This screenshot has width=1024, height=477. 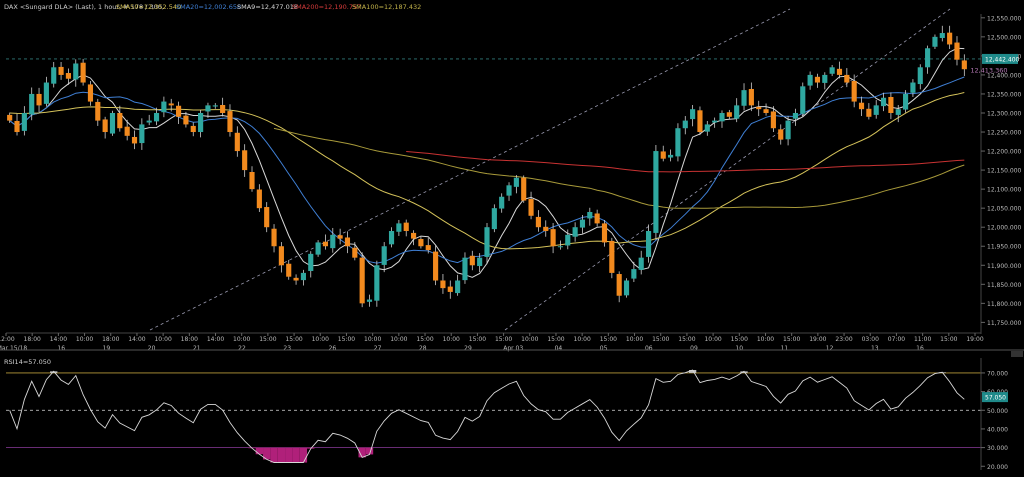 What do you see at coordinates (1004, 304) in the screenshot?
I see `price-tick-label: 11,800.000` at bounding box center [1004, 304].